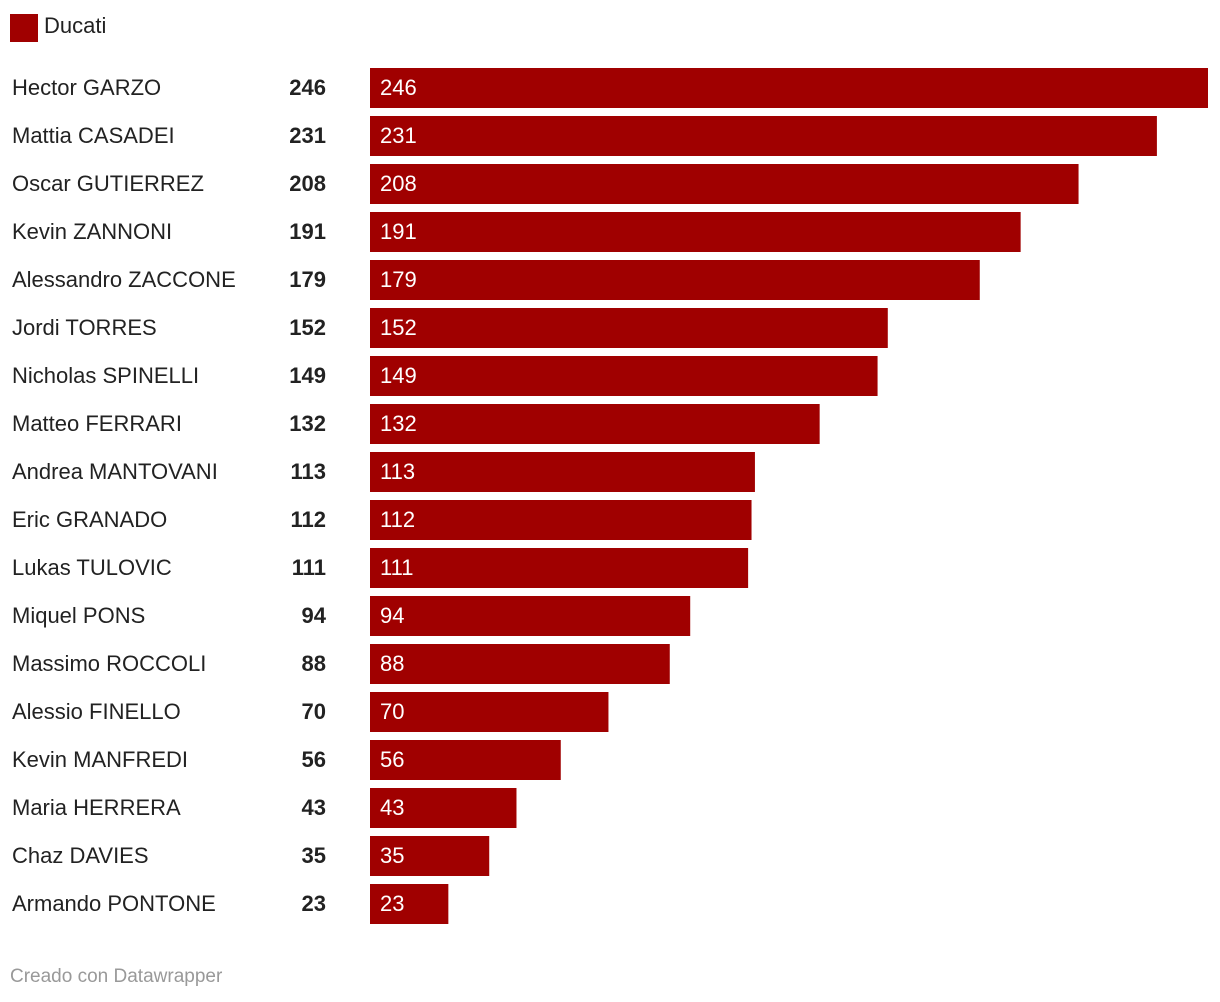  Describe the element at coordinates (392, 663) in the screenshot. I see `value-label: 88` at that location.